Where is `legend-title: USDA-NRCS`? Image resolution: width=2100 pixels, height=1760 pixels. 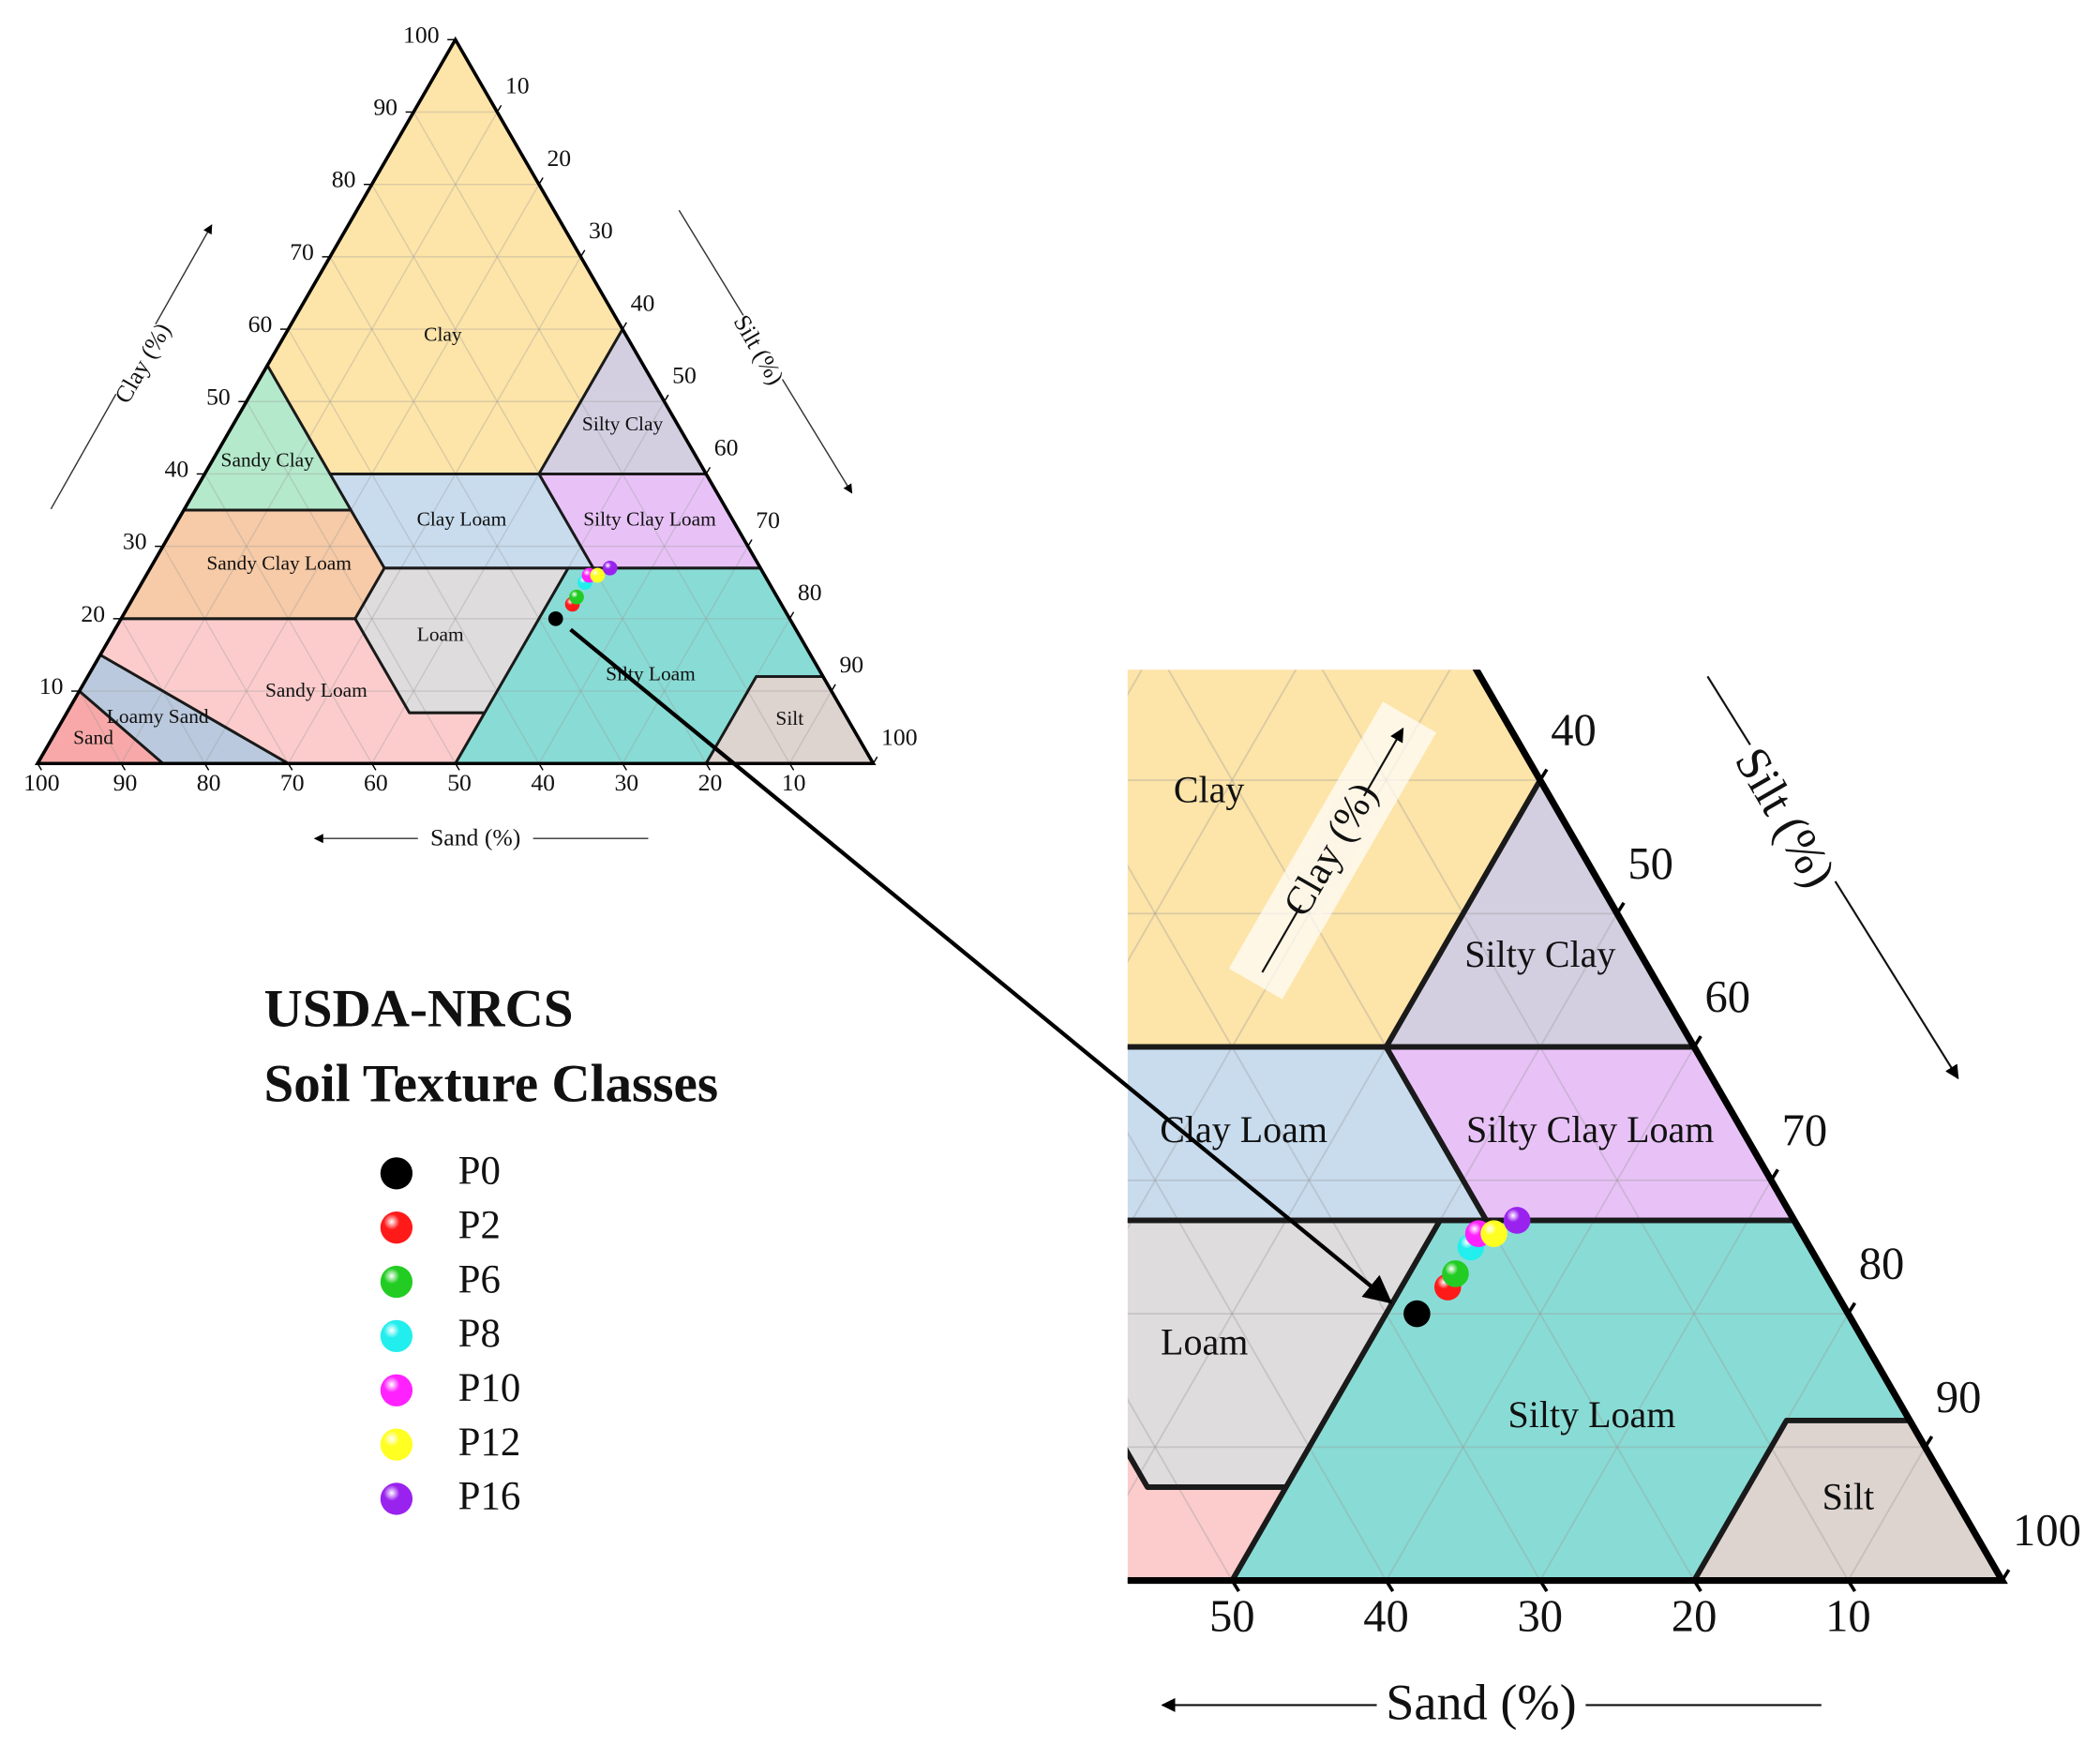
legend-title: USDA-NRCS is located at coordinates (418, 1009).